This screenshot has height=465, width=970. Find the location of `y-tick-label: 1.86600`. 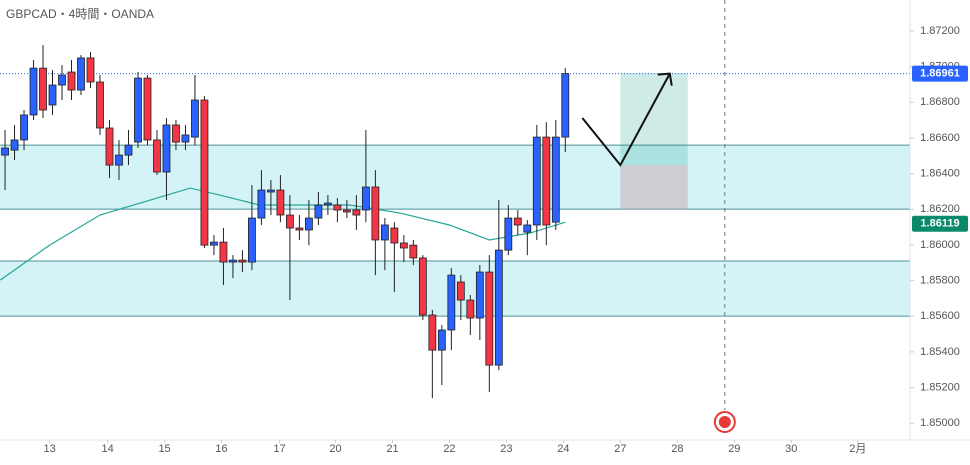

y-tick-label: 1.86600 is located at coordinates (940, 138).